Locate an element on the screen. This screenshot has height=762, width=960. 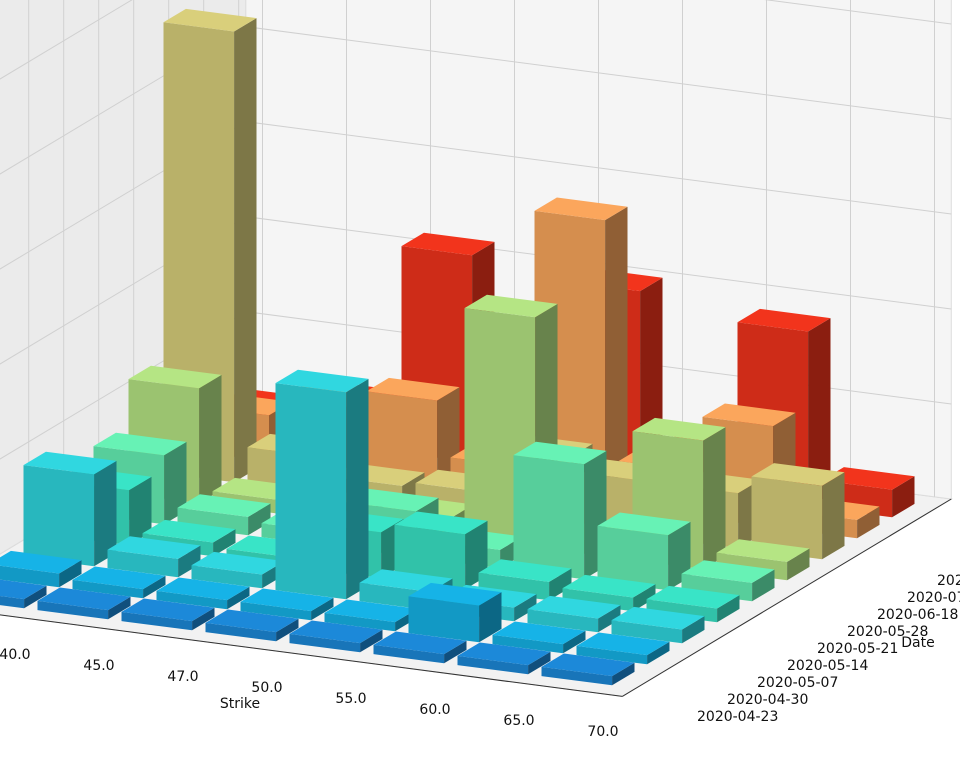
y-tick-label: 2020-06-18 is located at coordinates (917, 615).